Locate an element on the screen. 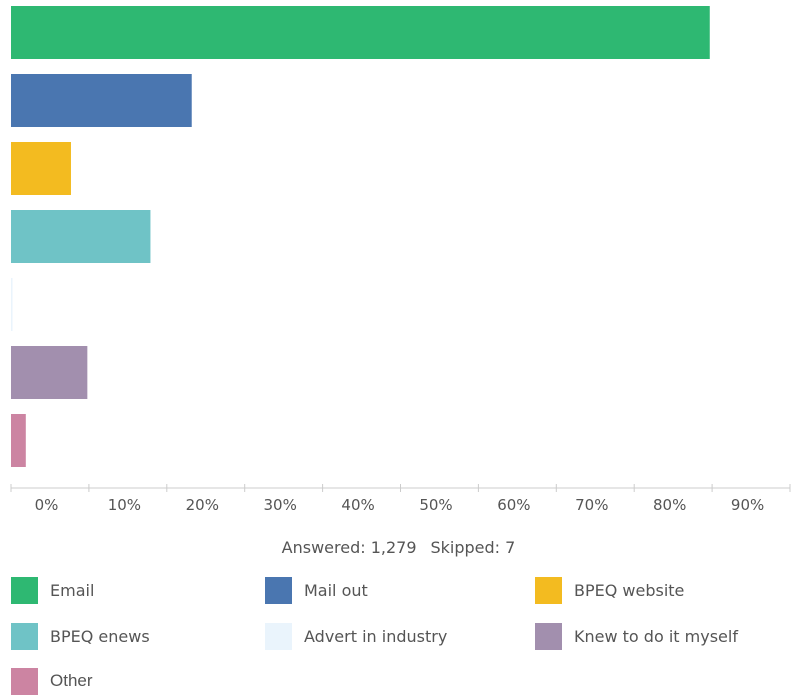  legend-label: Other is located at coordinates (71, 680).